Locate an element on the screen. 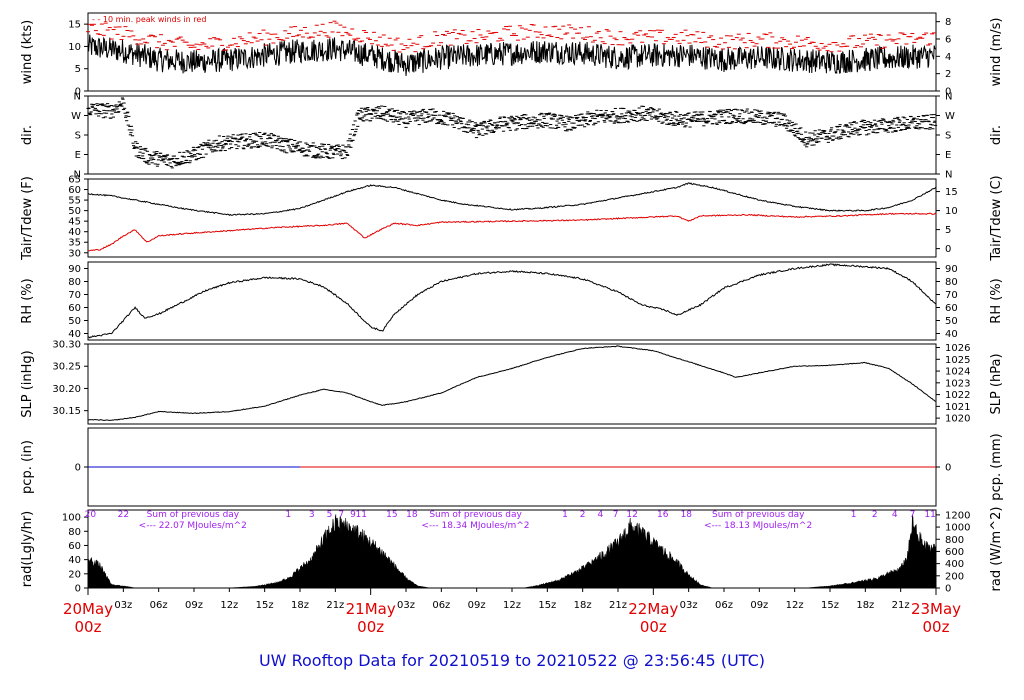  x-day-label: 23May is located at coordinates (936, 609).